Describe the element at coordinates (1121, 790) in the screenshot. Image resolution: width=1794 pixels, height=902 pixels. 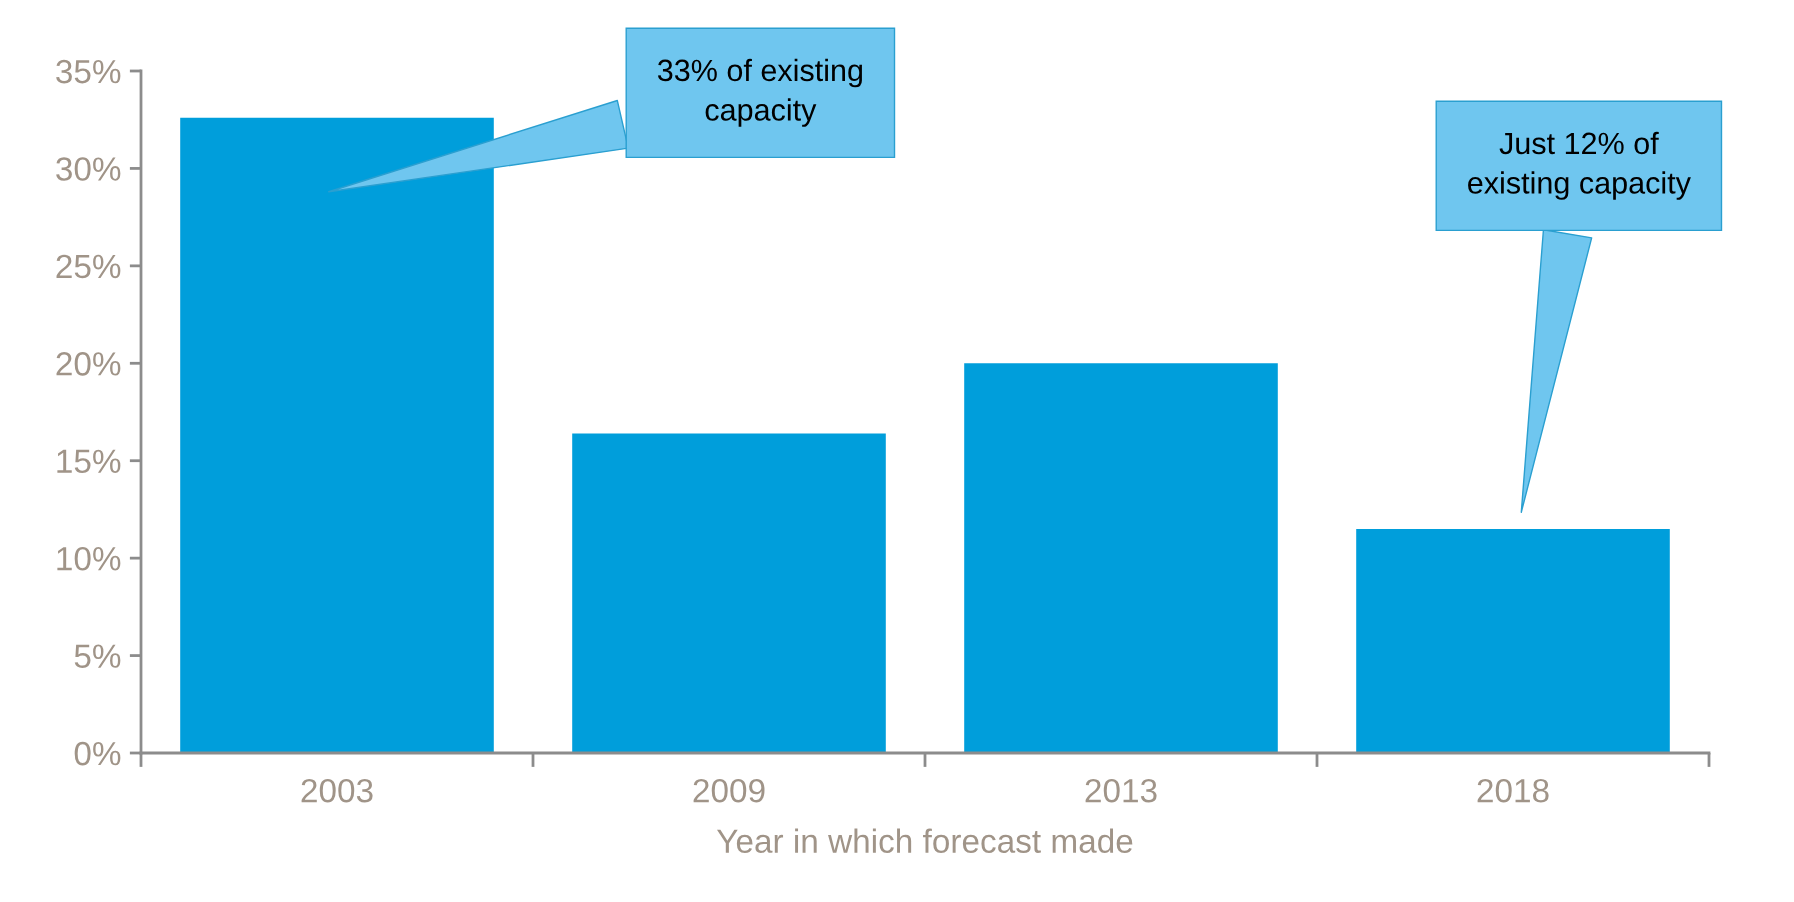
I see `x-tick-label: 2013` at that location.